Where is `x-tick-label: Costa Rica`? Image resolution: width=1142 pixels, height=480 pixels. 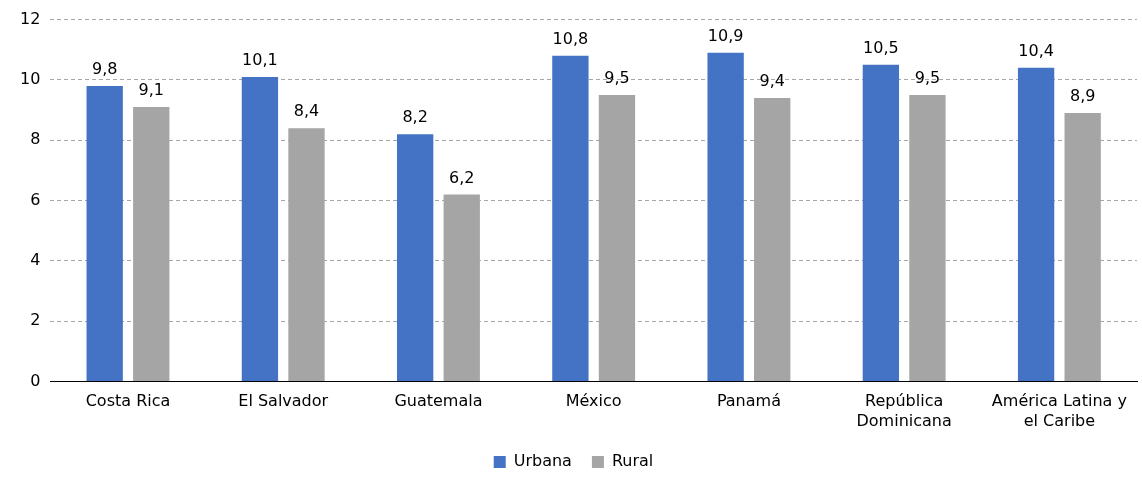 x-tick-label: Costa Rica is located at coordinates (128, 401).